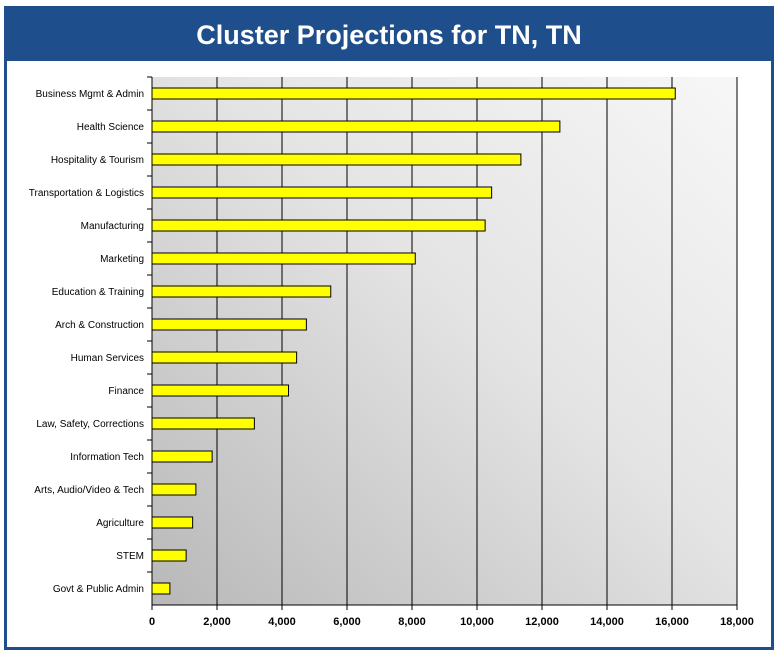  Describe the element at coordinates (126, 391) in the screenshot. I see `category-label: Finance` at that location.